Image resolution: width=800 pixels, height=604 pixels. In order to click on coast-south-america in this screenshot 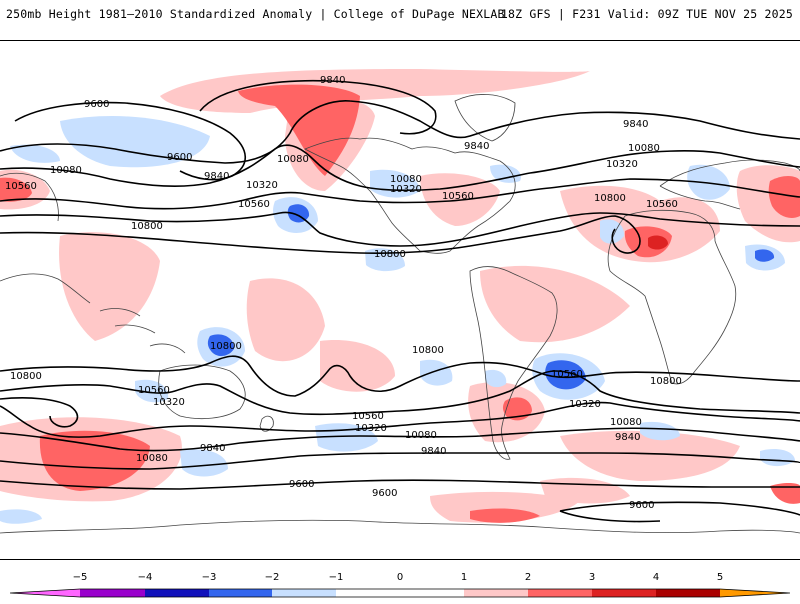, I will do `click(513, 363)`.